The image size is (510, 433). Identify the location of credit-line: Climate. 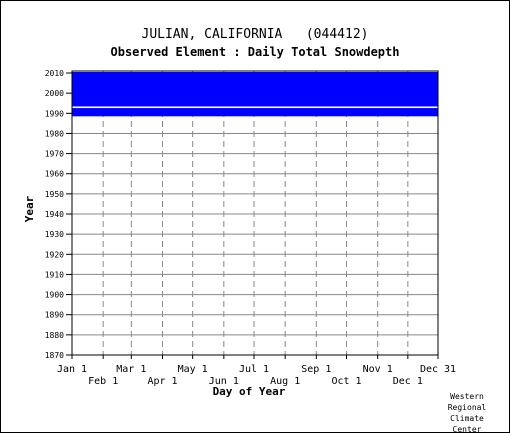
(467, 418).